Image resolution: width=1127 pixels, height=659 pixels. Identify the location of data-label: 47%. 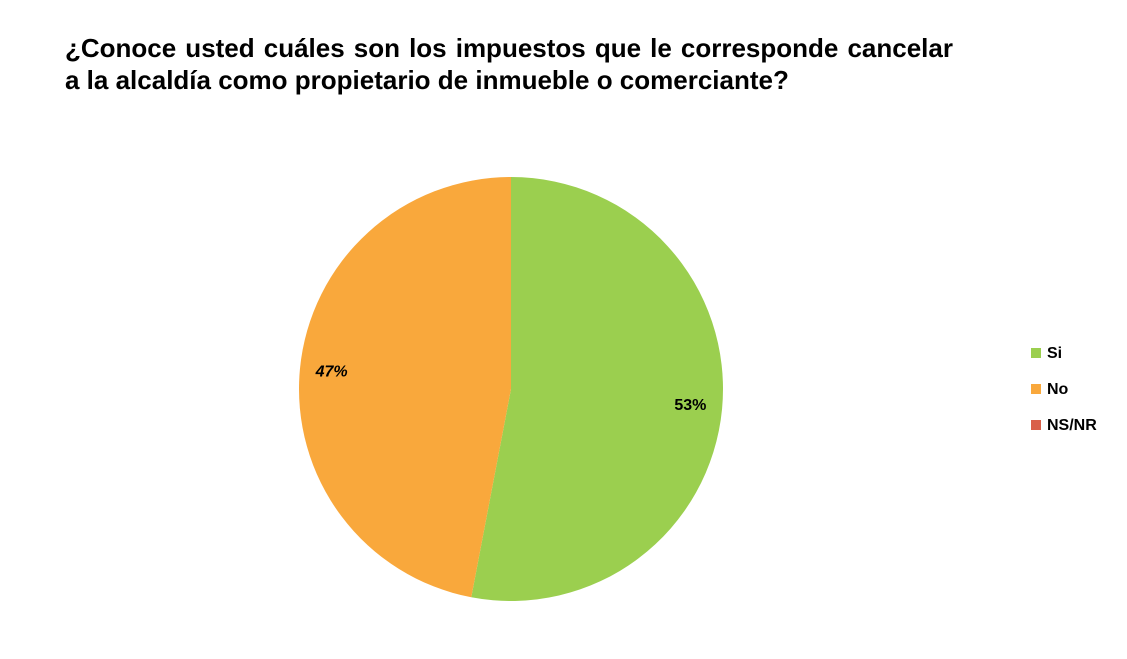
(331, 371).